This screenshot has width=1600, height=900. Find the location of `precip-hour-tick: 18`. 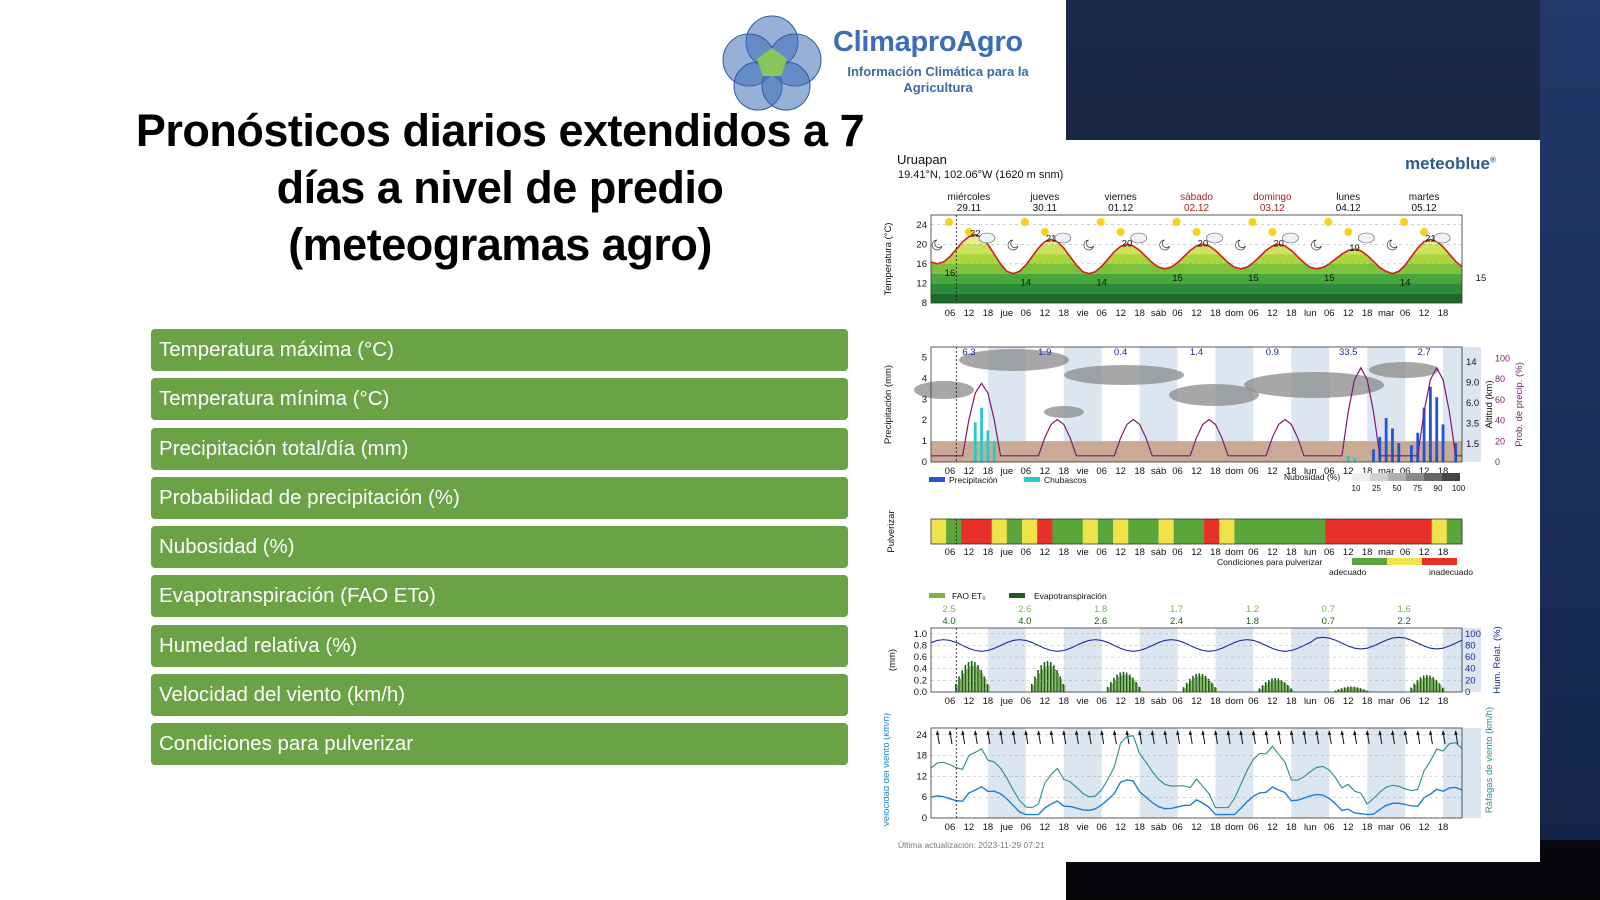

precip-hour-tick: 18 is located at coordinates (1215, 471).